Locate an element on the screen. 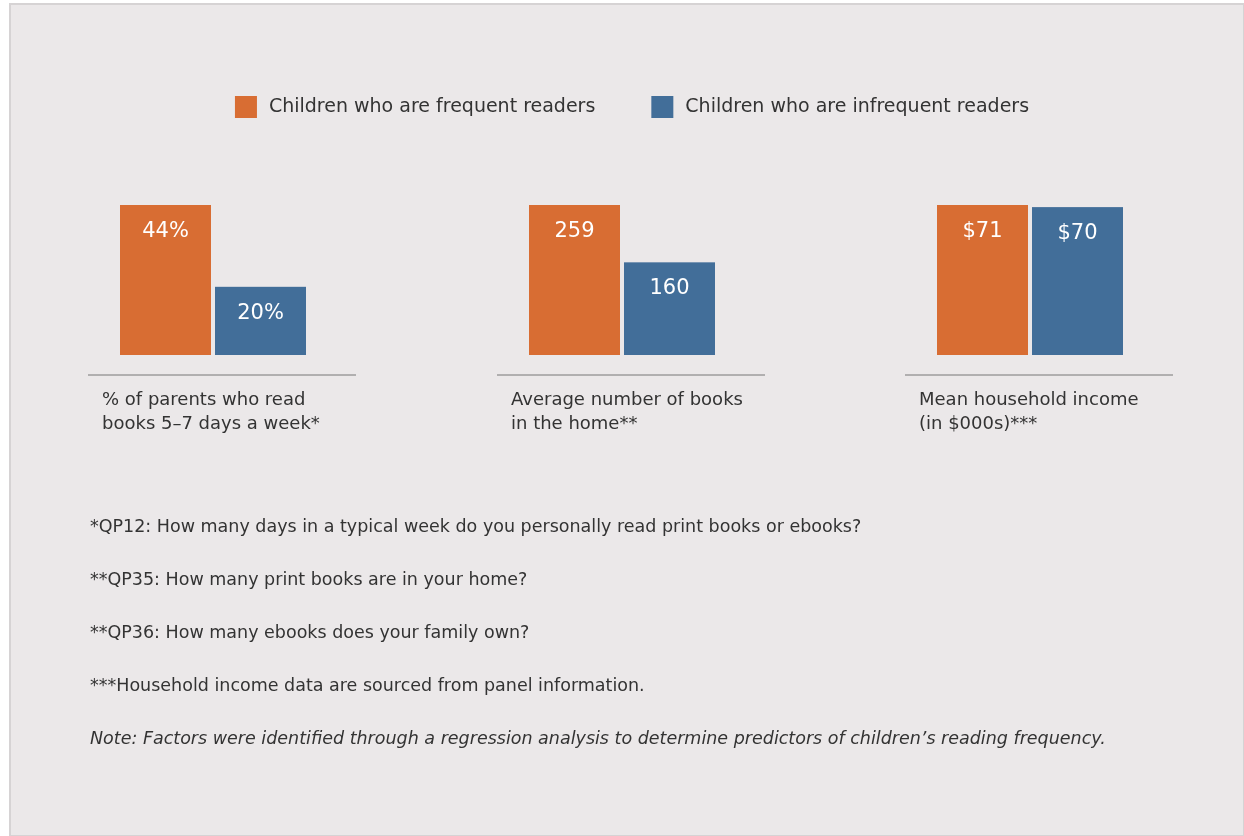 The width and height of the screenshot is (1244, 836). data-label: $70 is located at coordinates (1077, 232).